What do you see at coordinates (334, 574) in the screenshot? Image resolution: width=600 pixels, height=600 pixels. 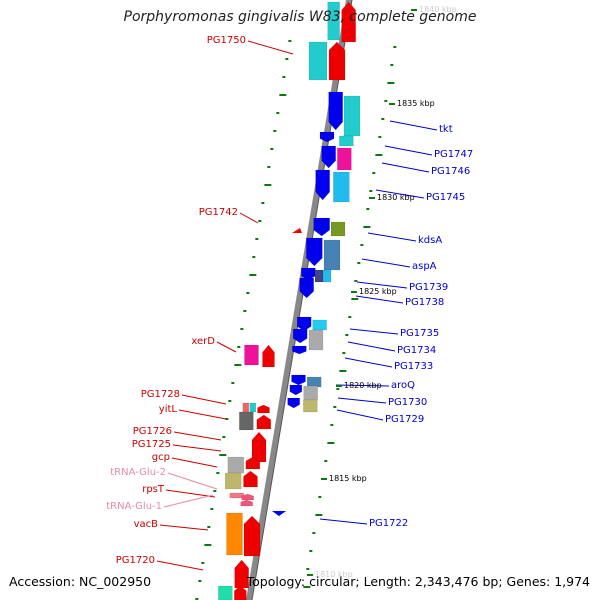 I see `kbp-label: 1810 kbp` at bounding box center [334, 574].